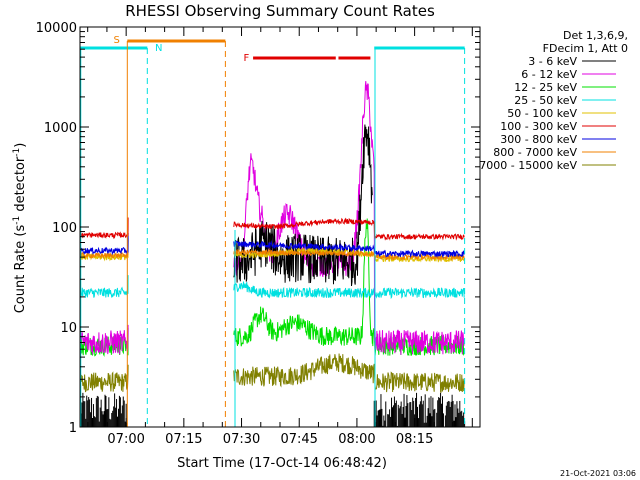 The height and width of the screenshot is (480, 640). I want to click on y-tick-label: 1, so click(73, 428).